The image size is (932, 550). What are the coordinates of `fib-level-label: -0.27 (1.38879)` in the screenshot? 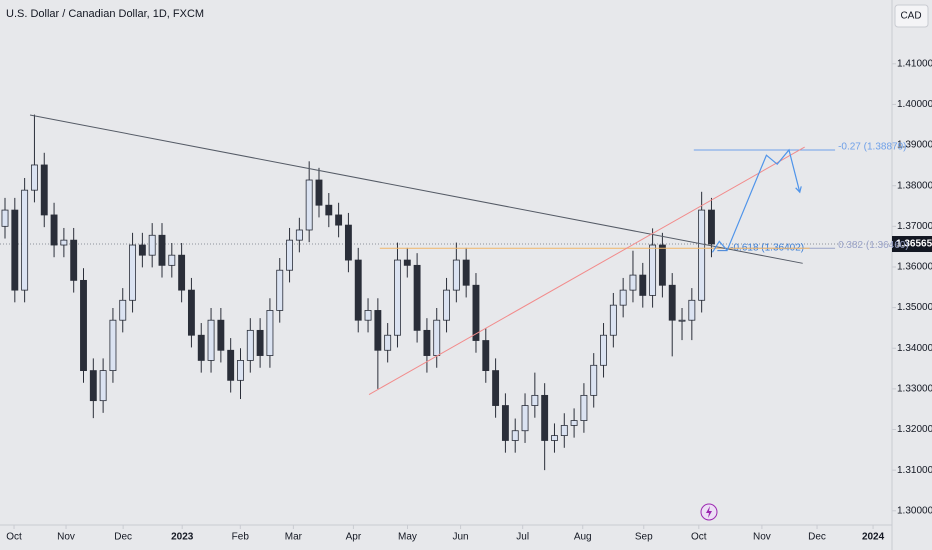 It's located at (872, 147).